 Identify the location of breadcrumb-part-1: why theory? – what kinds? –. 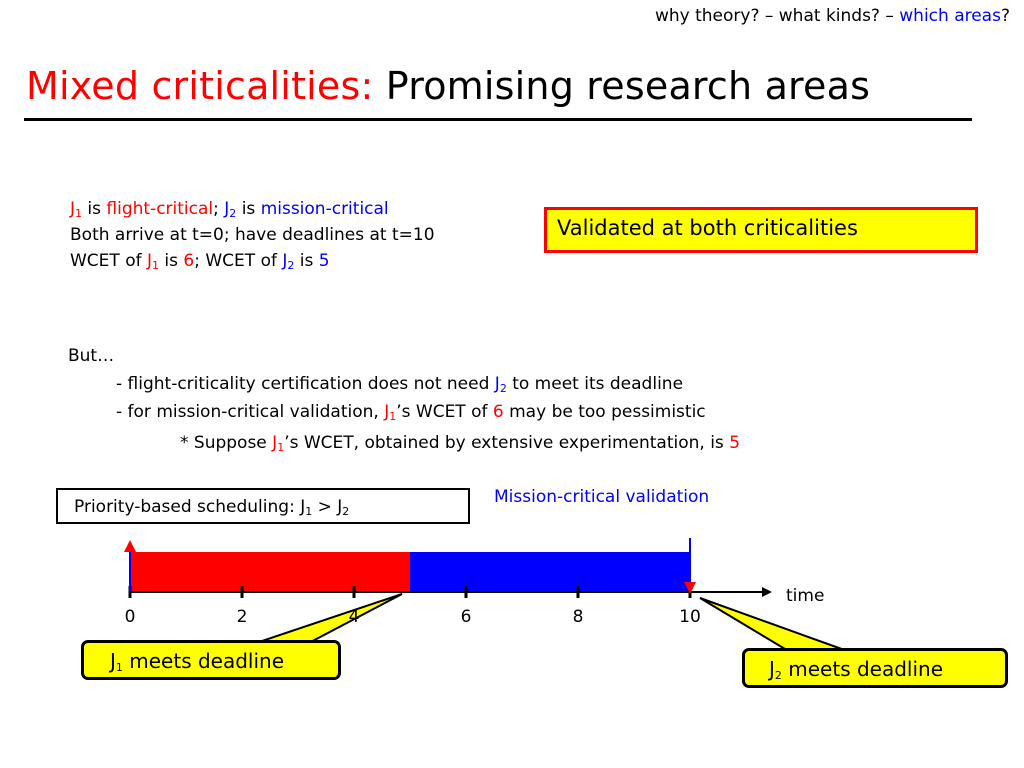
(777, 16).